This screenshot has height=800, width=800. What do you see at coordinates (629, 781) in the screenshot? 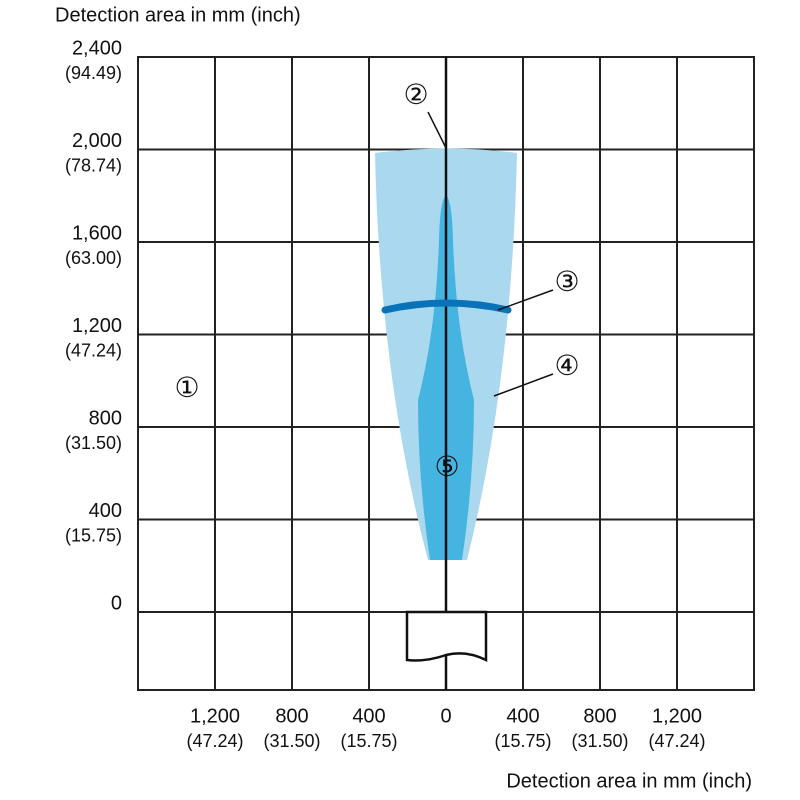
I see `x-axis-title: Detection area in mm (inch)` at bounding box center [629, 781].